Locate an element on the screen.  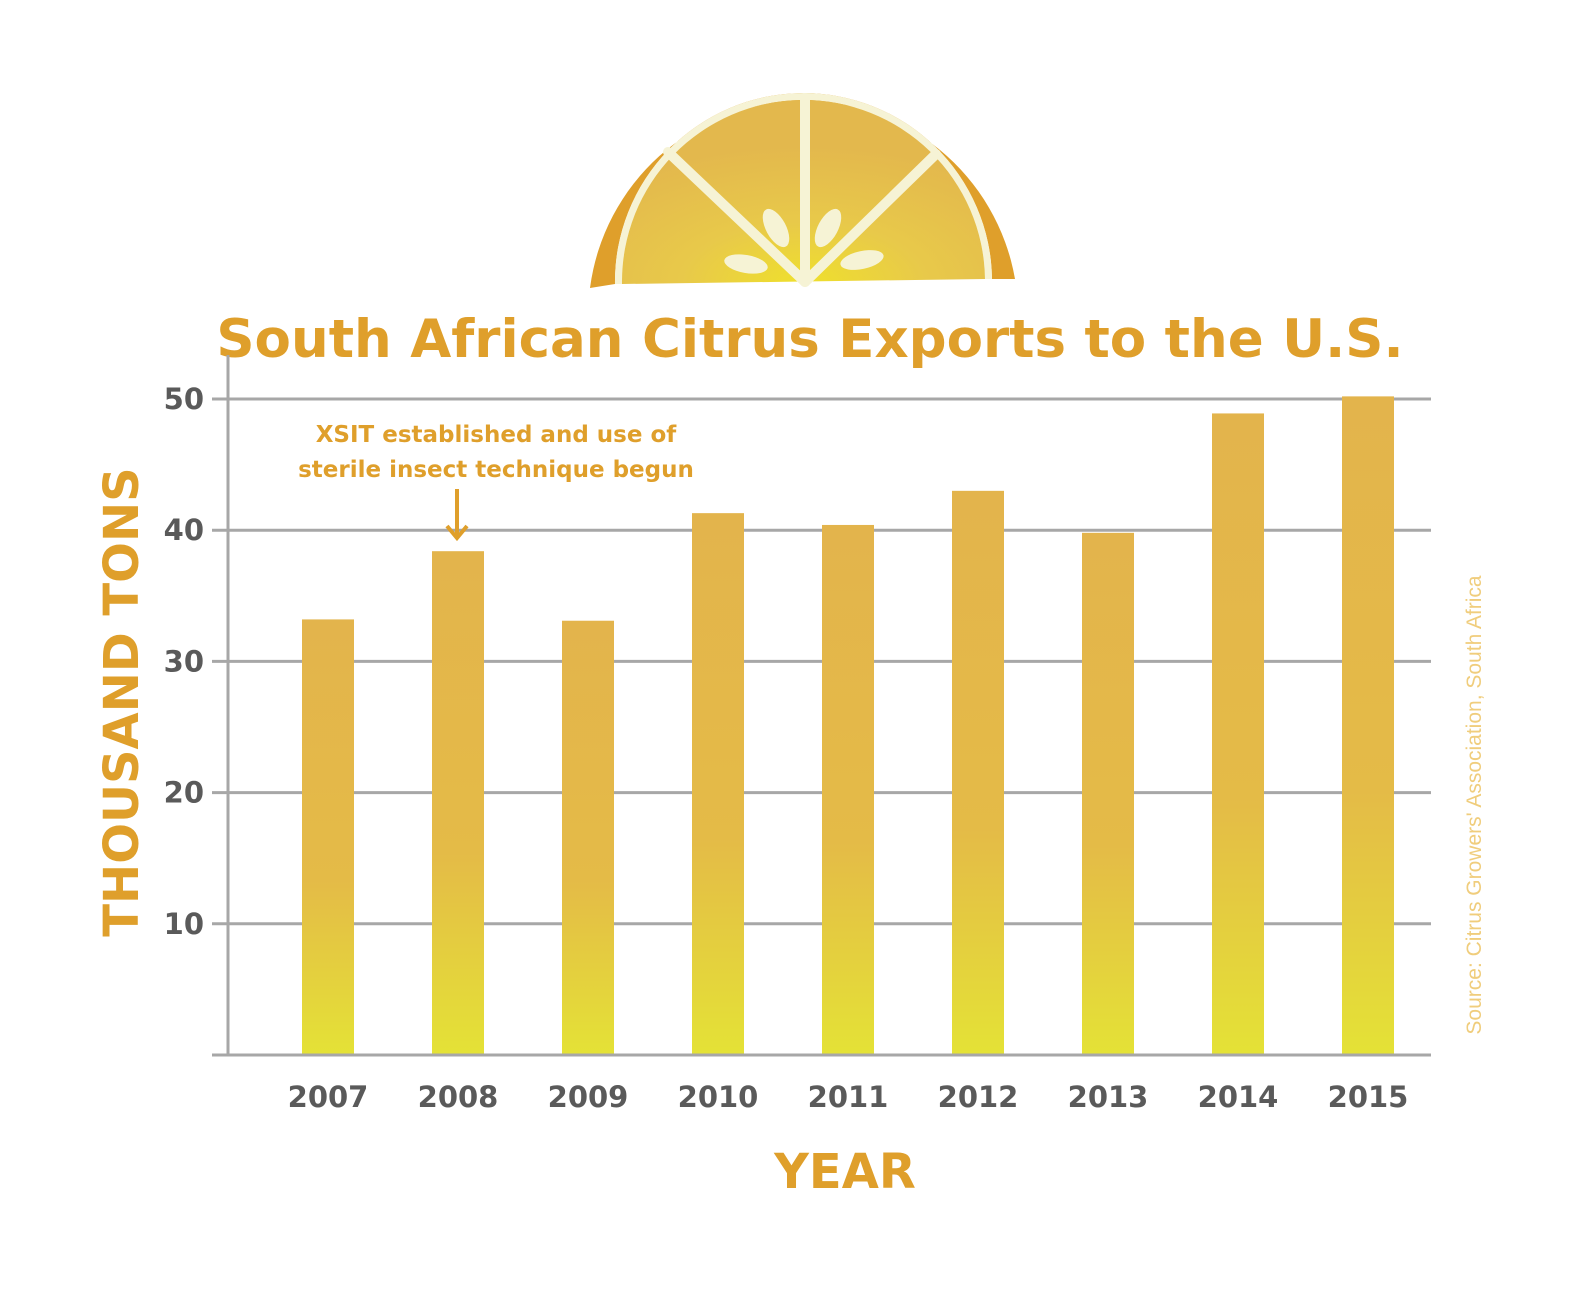
x-tick-layer: 2007 2008 2009 2010 2011 2012 2013 2014 2015 is located at coordinates (848, 1097).